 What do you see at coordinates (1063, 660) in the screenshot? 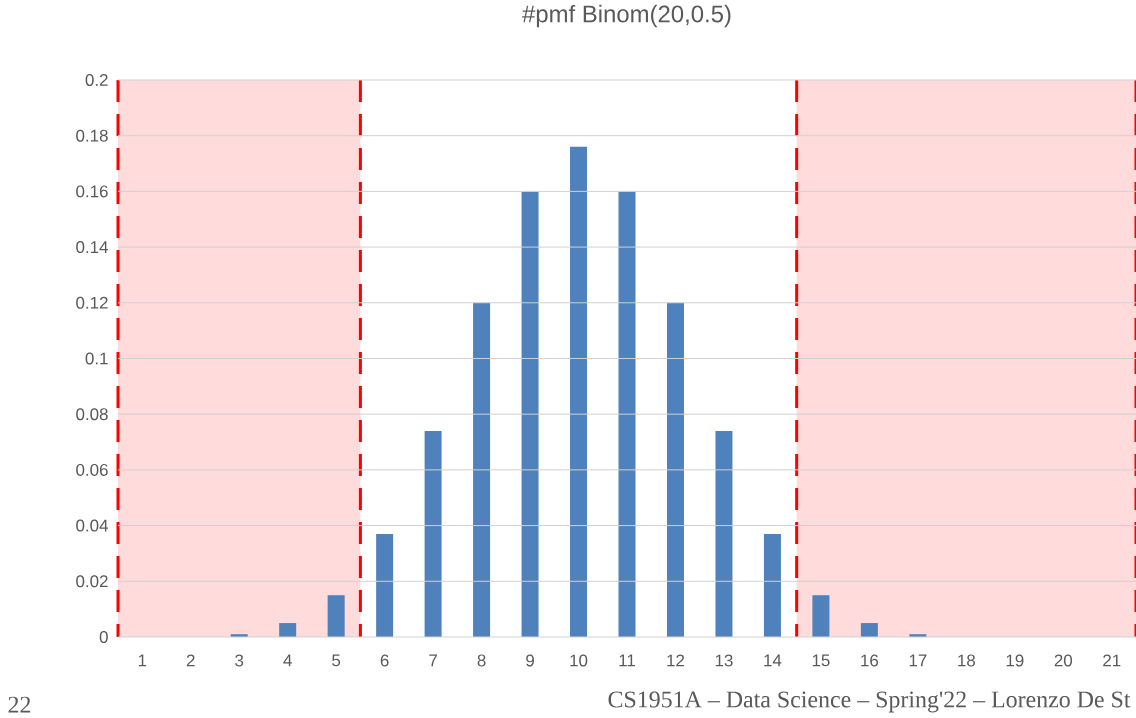
I see `x-tick-label: 20` at bounding box center [1063, 660].